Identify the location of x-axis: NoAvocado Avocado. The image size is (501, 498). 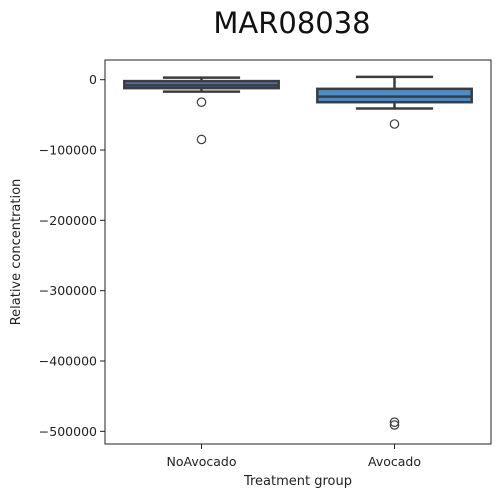
(294, 456).